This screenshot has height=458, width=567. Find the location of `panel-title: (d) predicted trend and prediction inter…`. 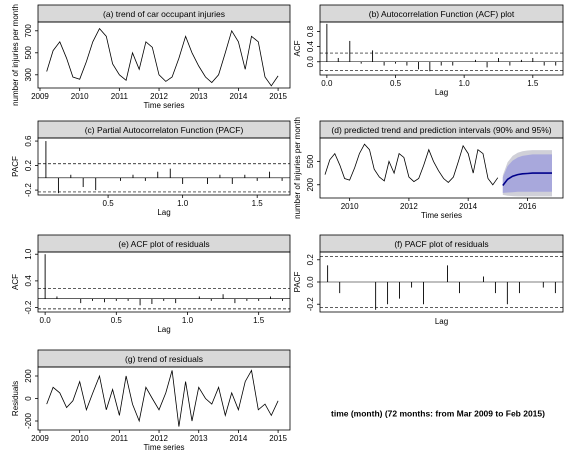

panel-title: (d) predicted trend and prediction inter… is located at coordinates (441, 130).